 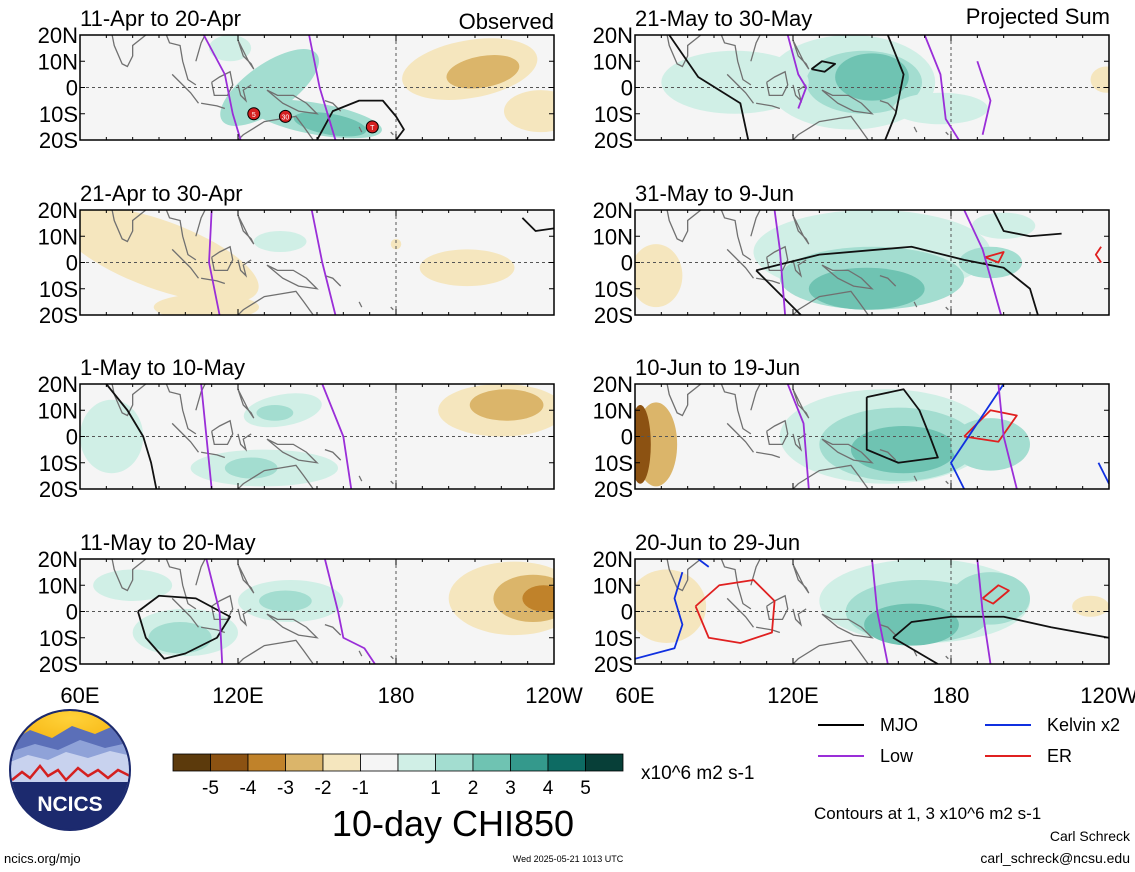 I want to click on svg-text: 30, so click(x=286, y=117).